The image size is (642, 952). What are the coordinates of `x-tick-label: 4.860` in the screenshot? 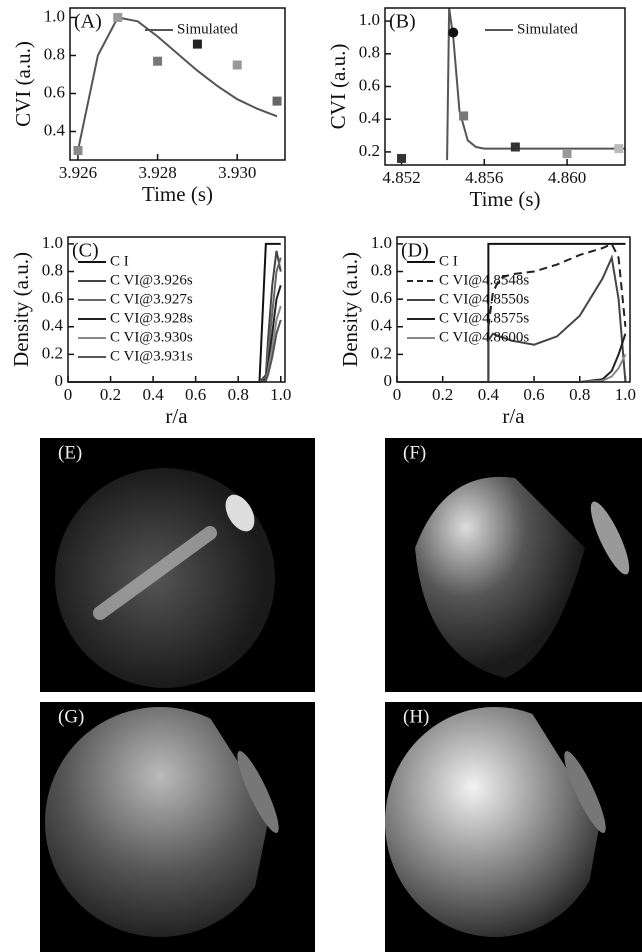 It's located at (567, 177).